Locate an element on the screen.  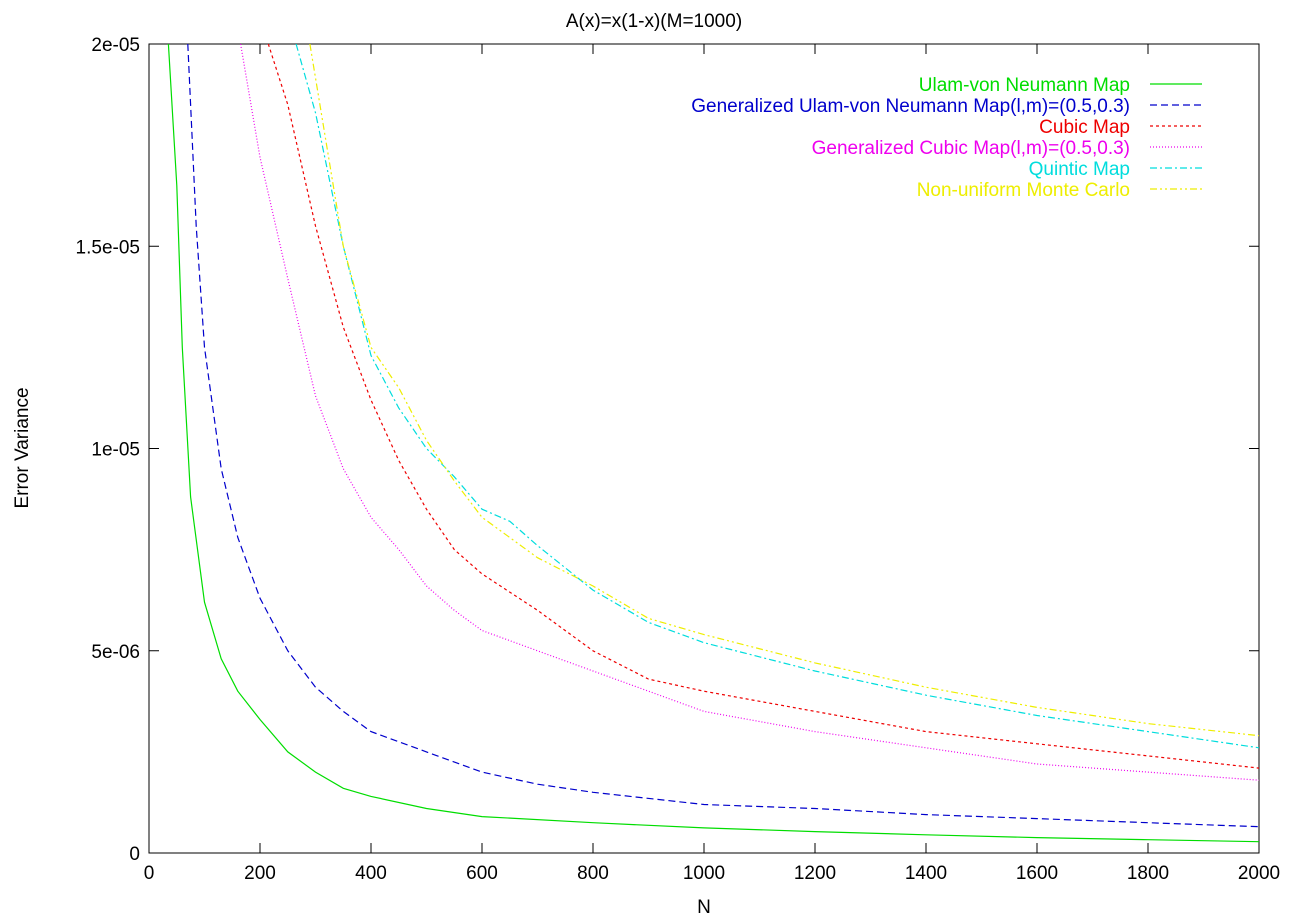
legend-label: Non-uniform Monte Carlo is located at coordinates (1023, 190).